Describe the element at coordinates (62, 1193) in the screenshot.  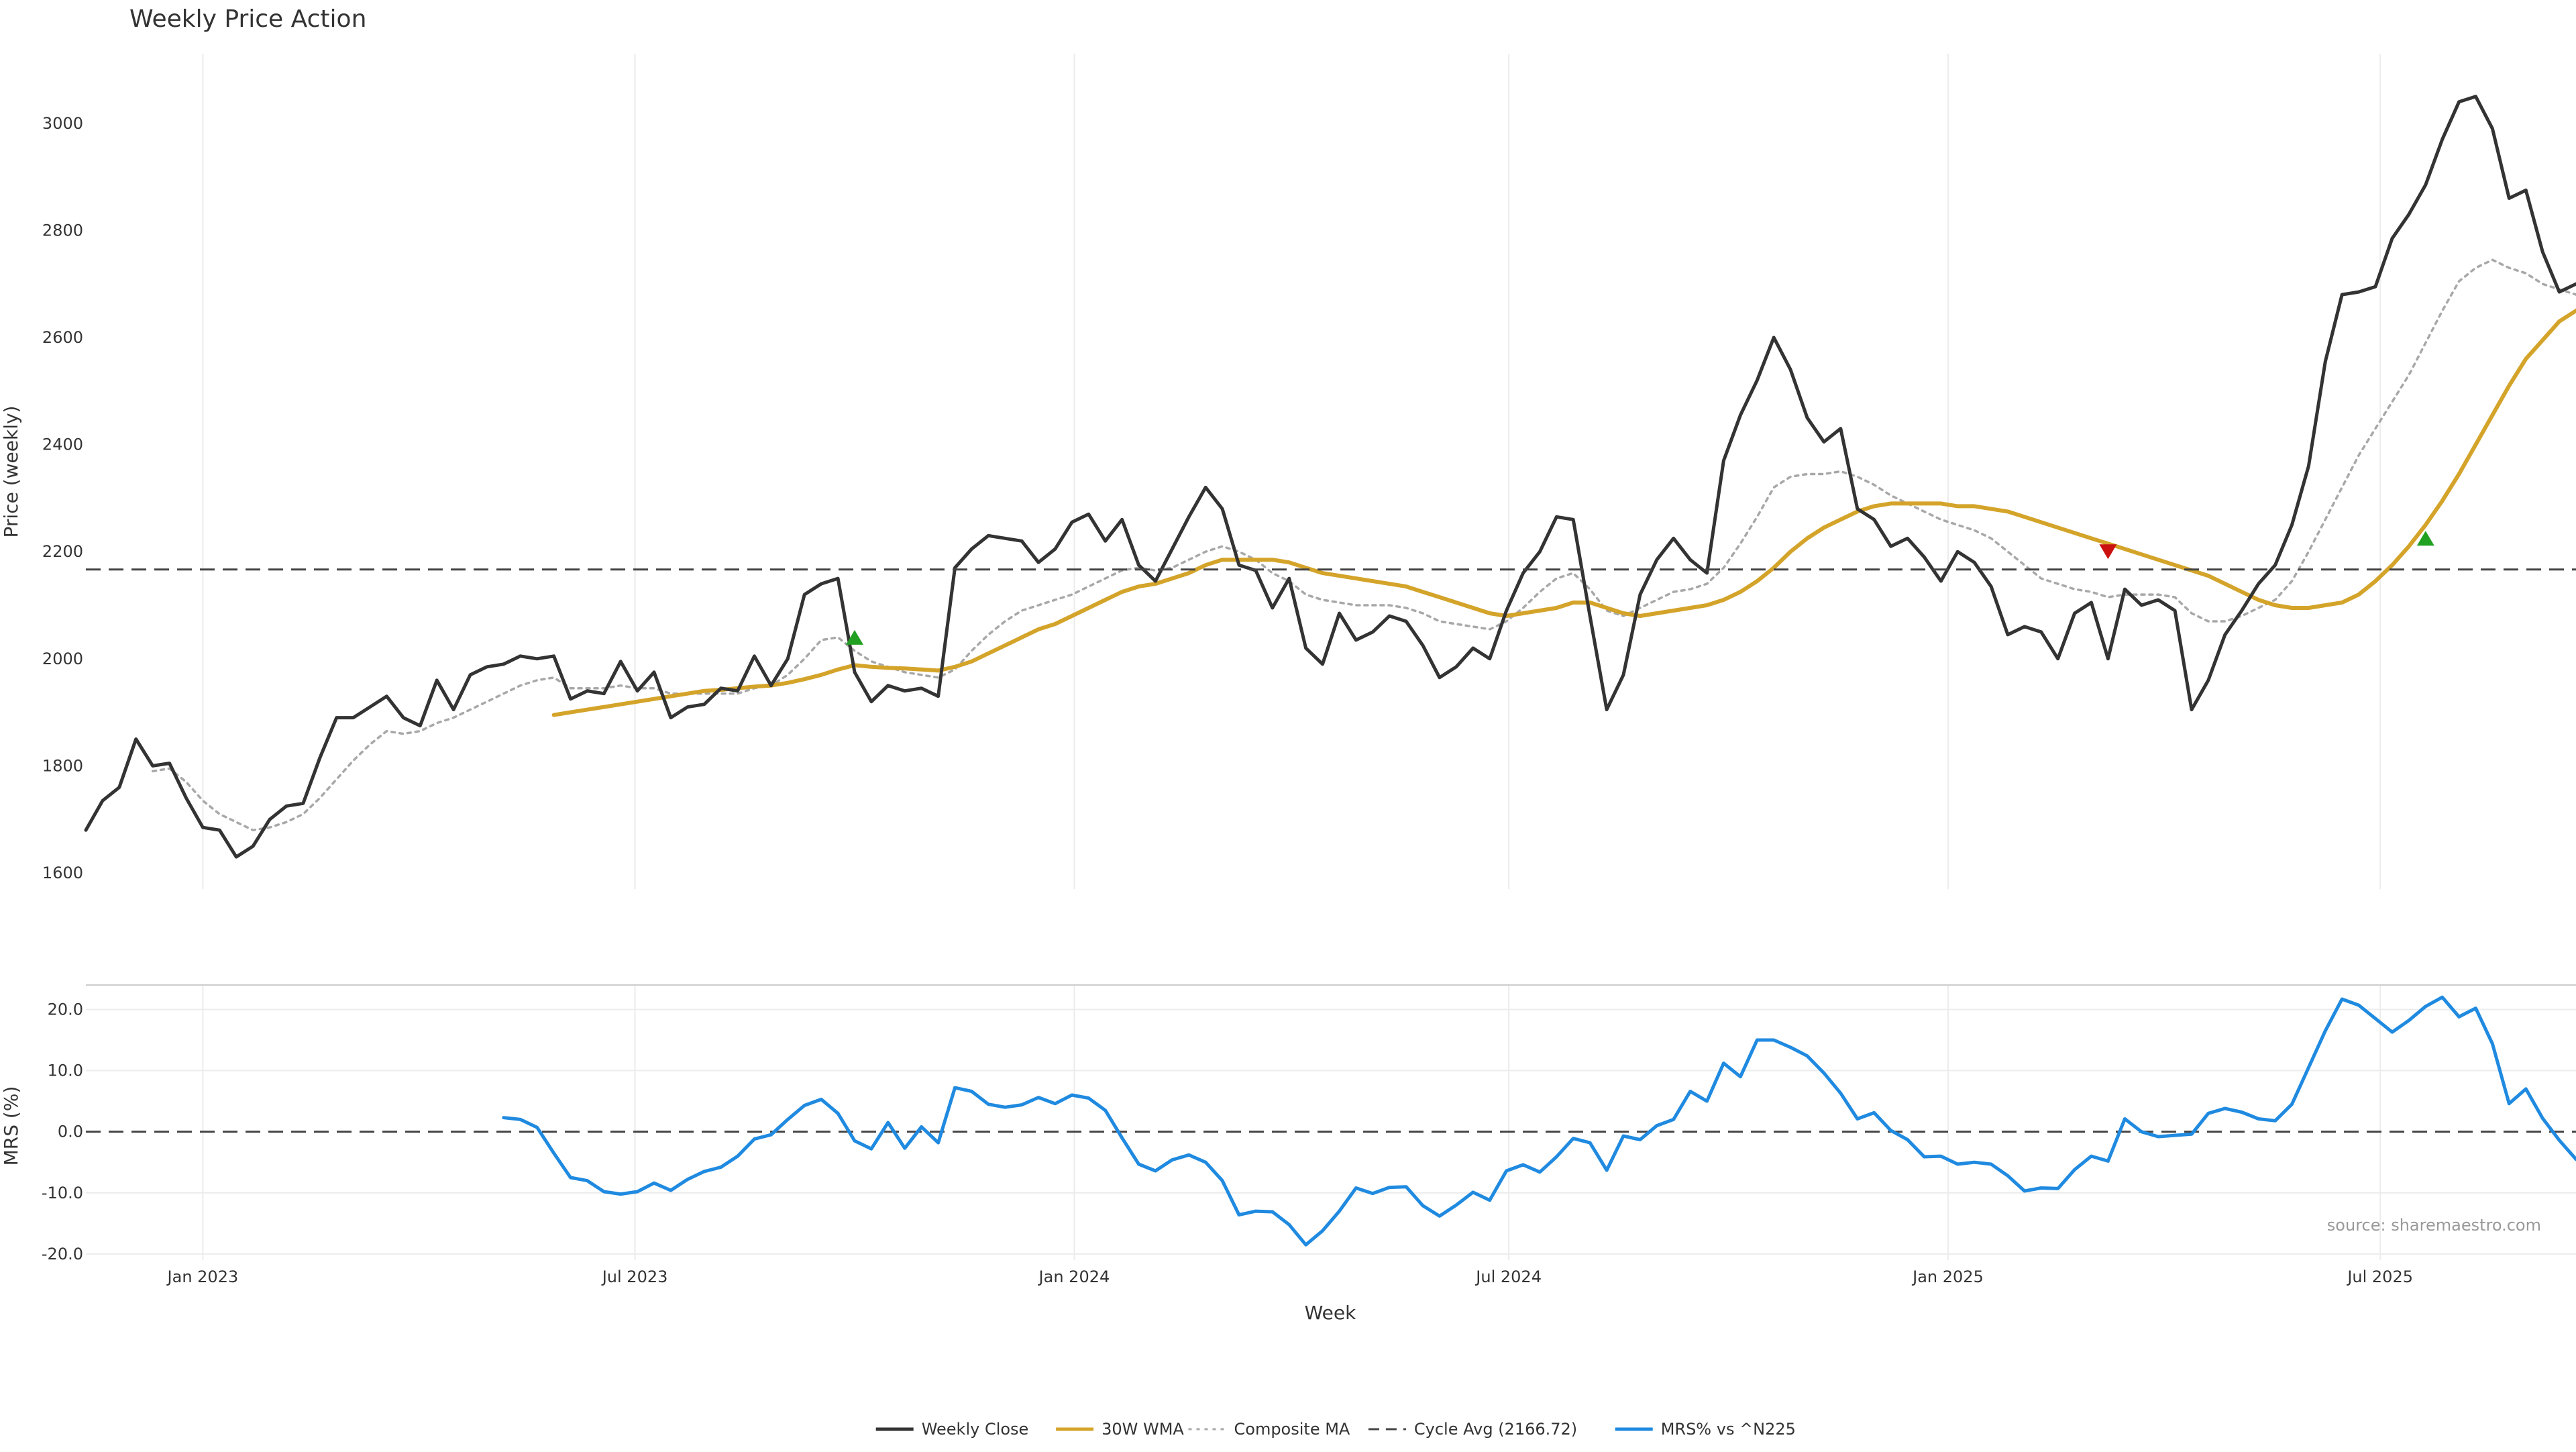
I see `mrs-y-tick-label: -10.0` at that location.